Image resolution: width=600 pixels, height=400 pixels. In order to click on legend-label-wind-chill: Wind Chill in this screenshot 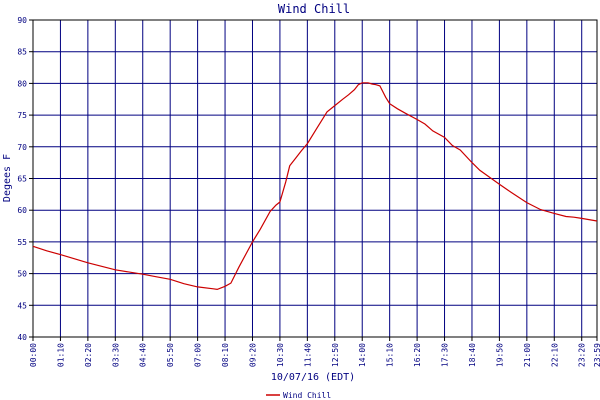, I will do `click(307, 395)`.